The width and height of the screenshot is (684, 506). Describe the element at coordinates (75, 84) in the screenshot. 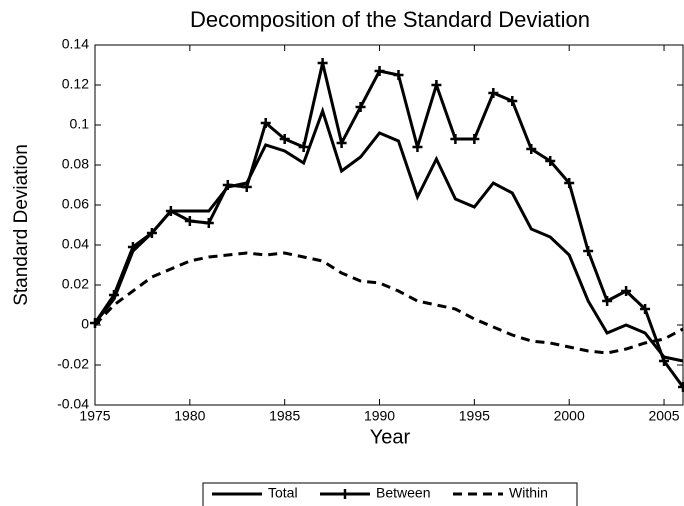

I see `y-tick-label: 0.12` at that location.